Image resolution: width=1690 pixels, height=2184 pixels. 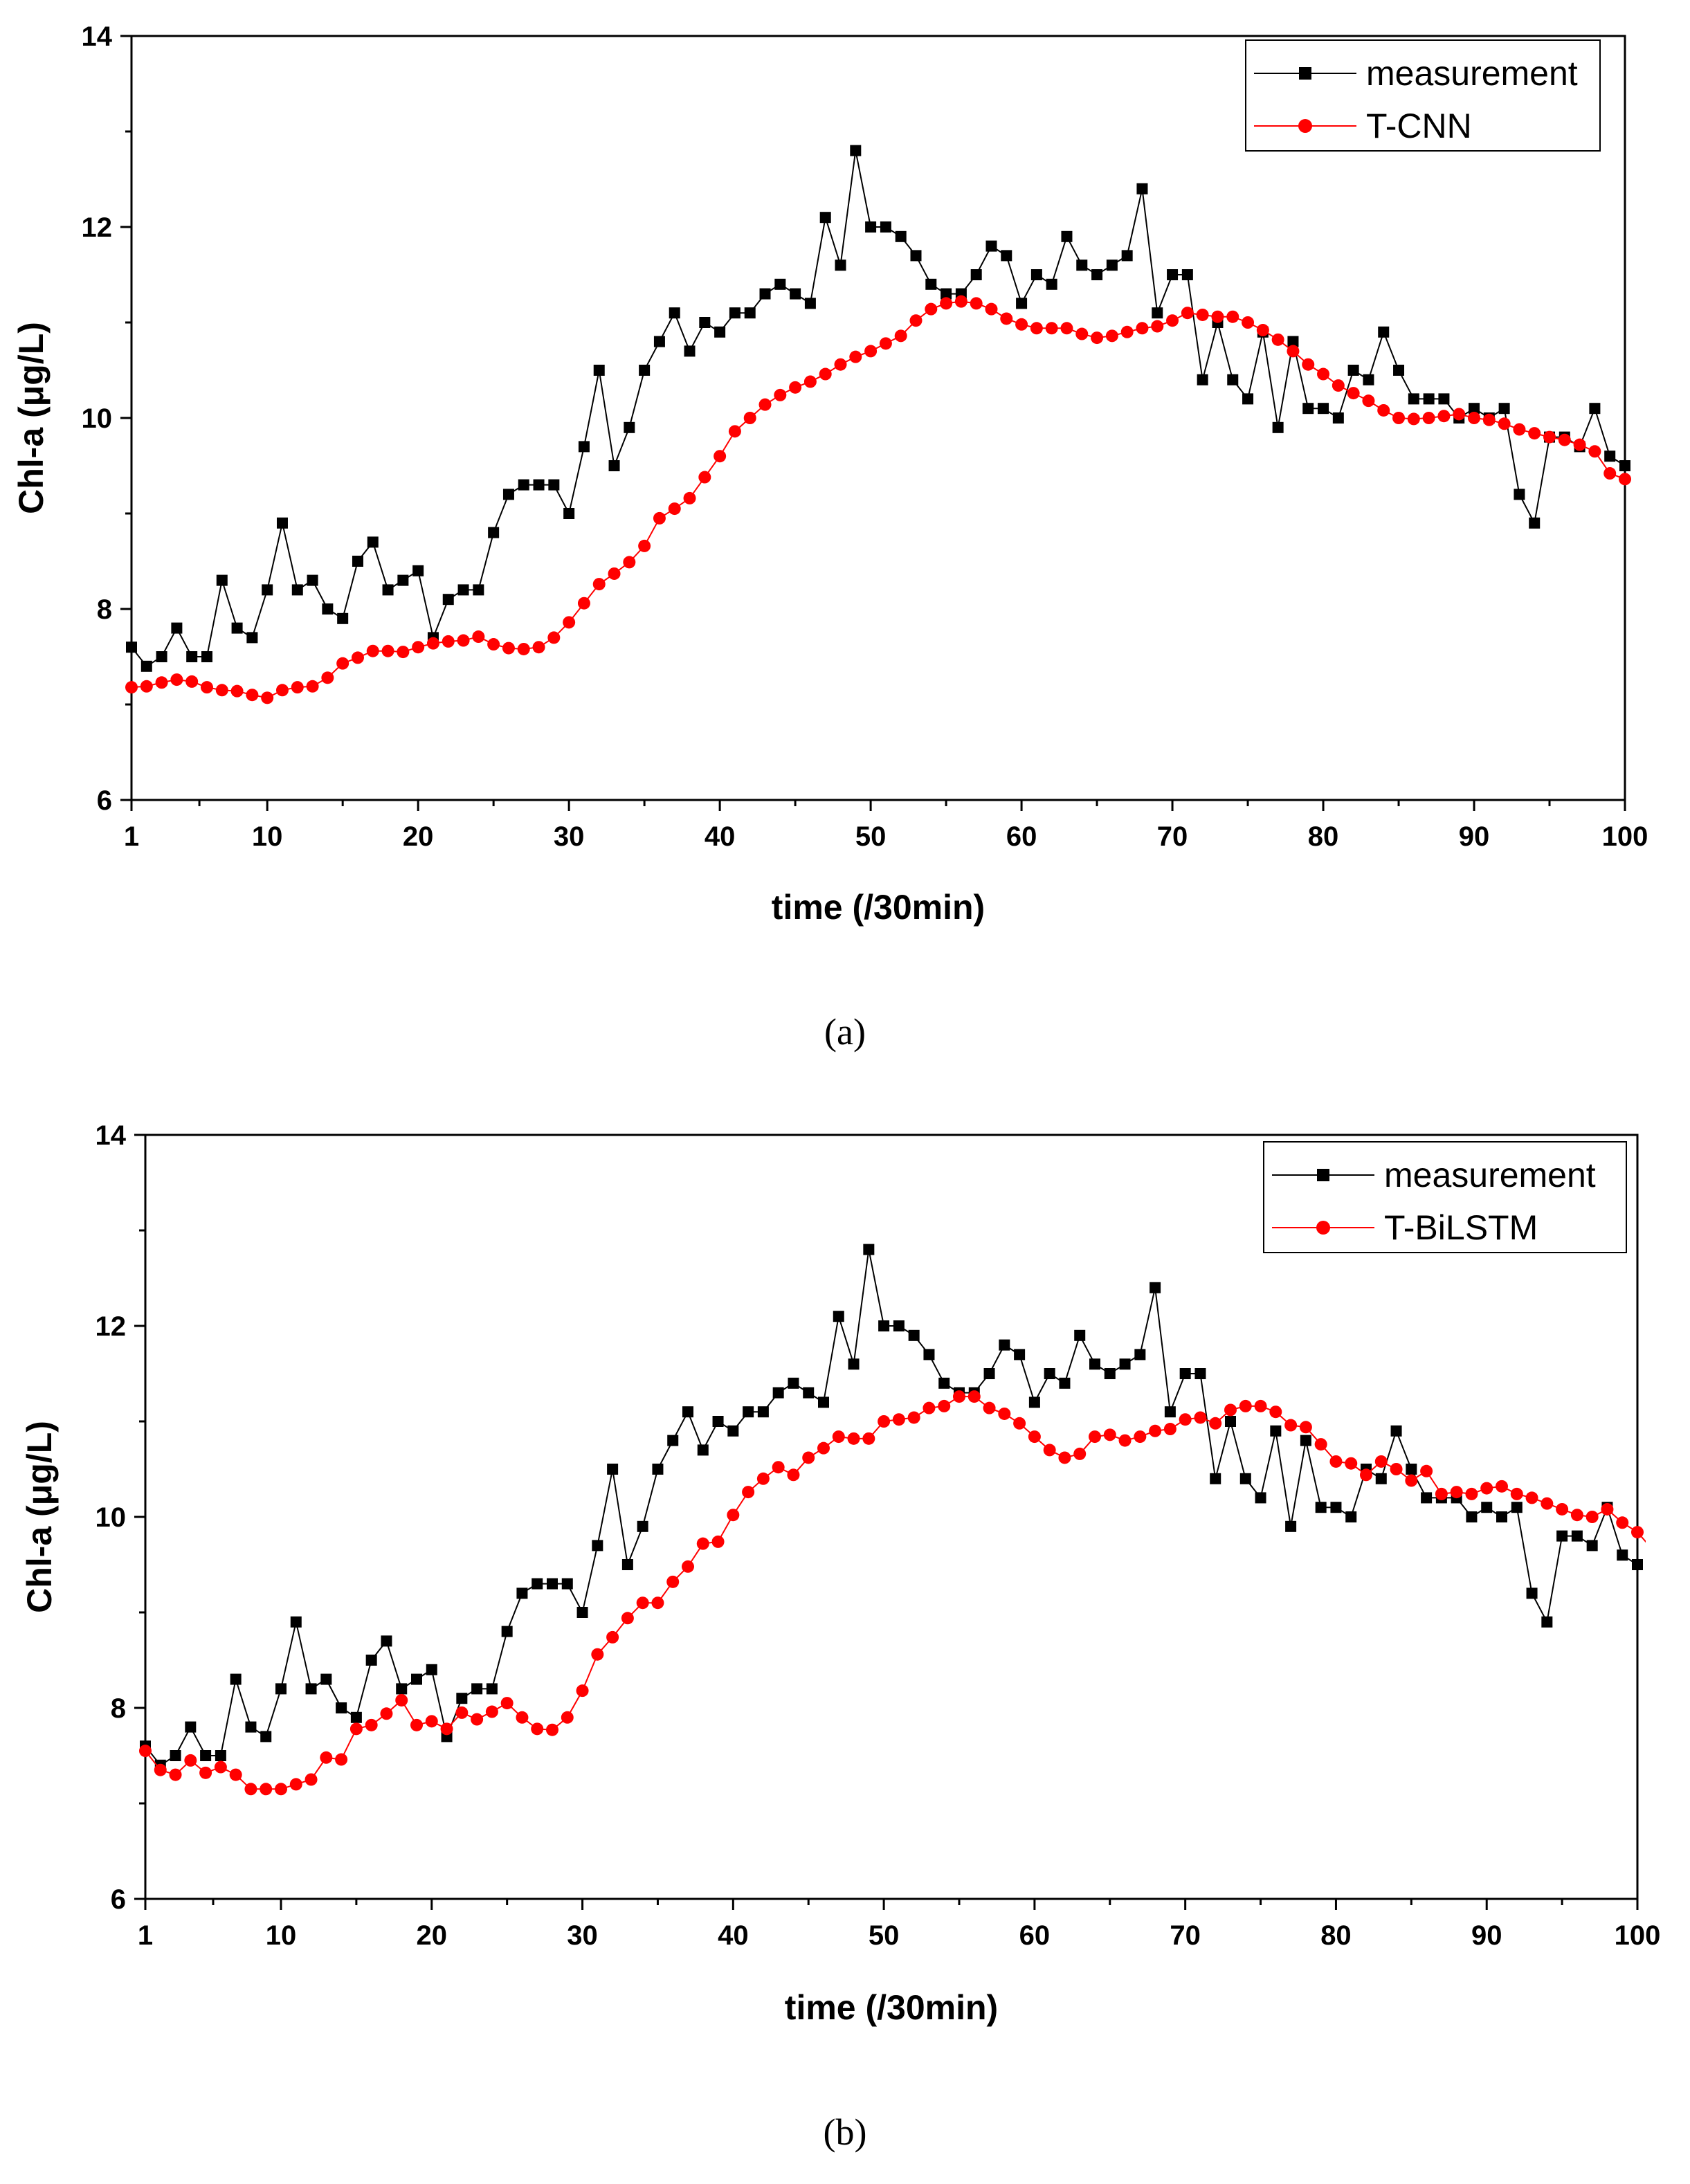 I want to click on y-tick-label: 6, so click(x=118, y=1899).